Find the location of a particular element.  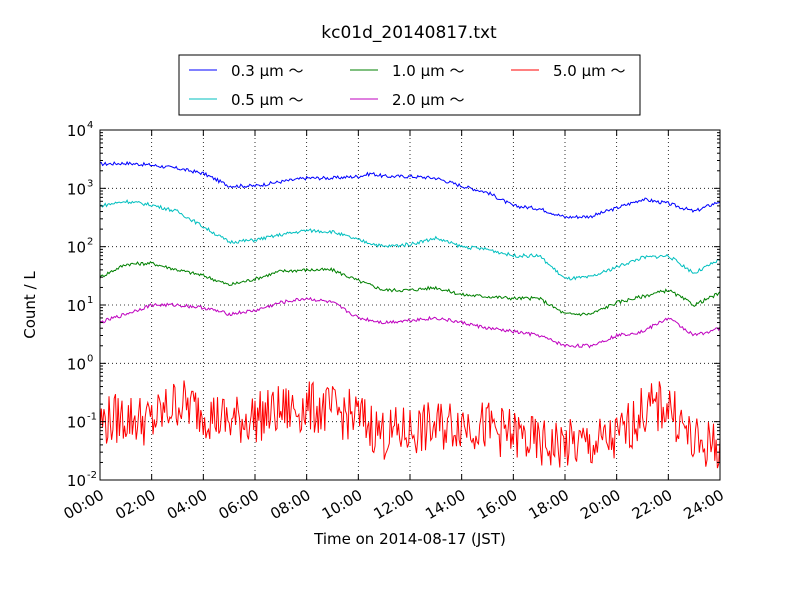

y-tick-label: 10 0 is located at coordinates (80, 363).